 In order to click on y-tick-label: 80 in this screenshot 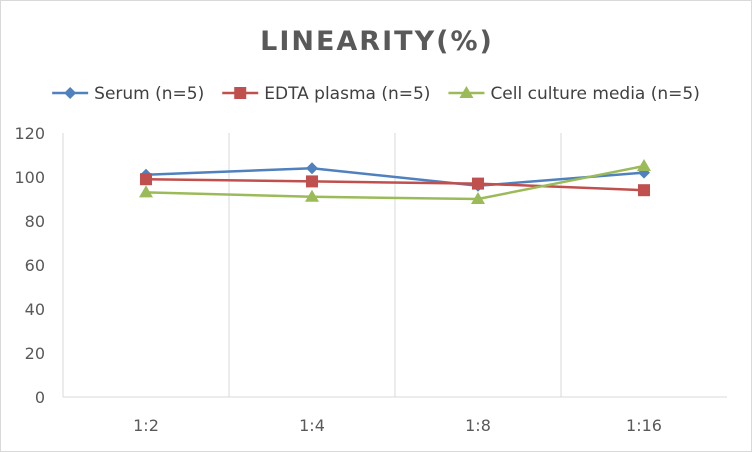, I will do `click(35, 221)`.